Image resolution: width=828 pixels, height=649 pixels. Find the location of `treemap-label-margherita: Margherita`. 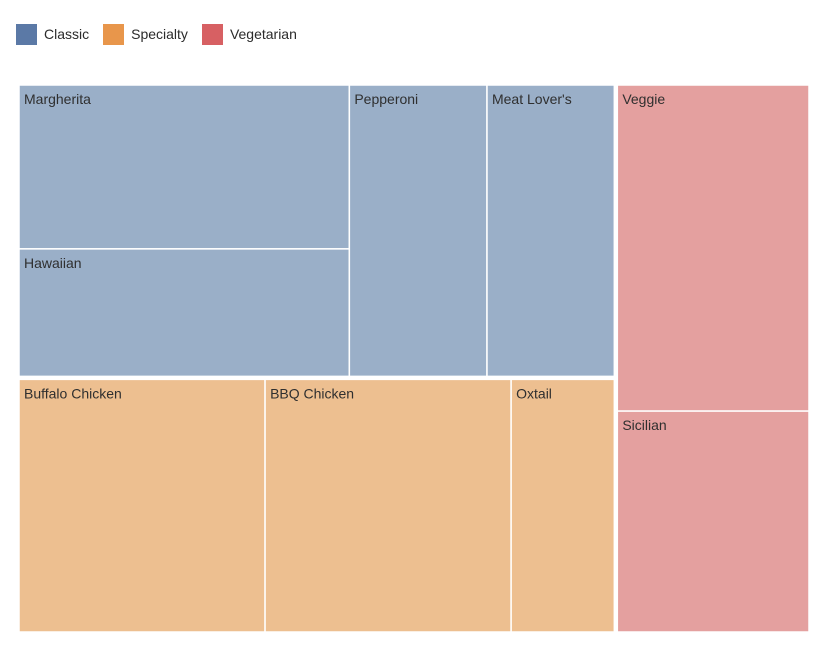

treemap-label-margherita: Margherita is located at coordinates (57, 99).